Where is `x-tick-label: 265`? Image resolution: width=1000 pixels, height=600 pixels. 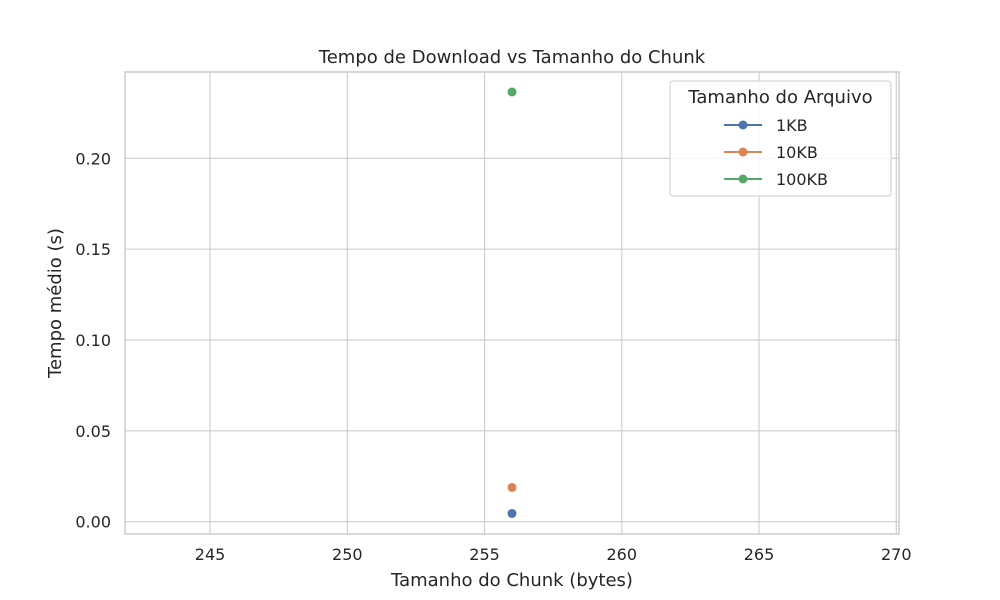 x-tick-label: 265 is located at coordinates (759, 554).